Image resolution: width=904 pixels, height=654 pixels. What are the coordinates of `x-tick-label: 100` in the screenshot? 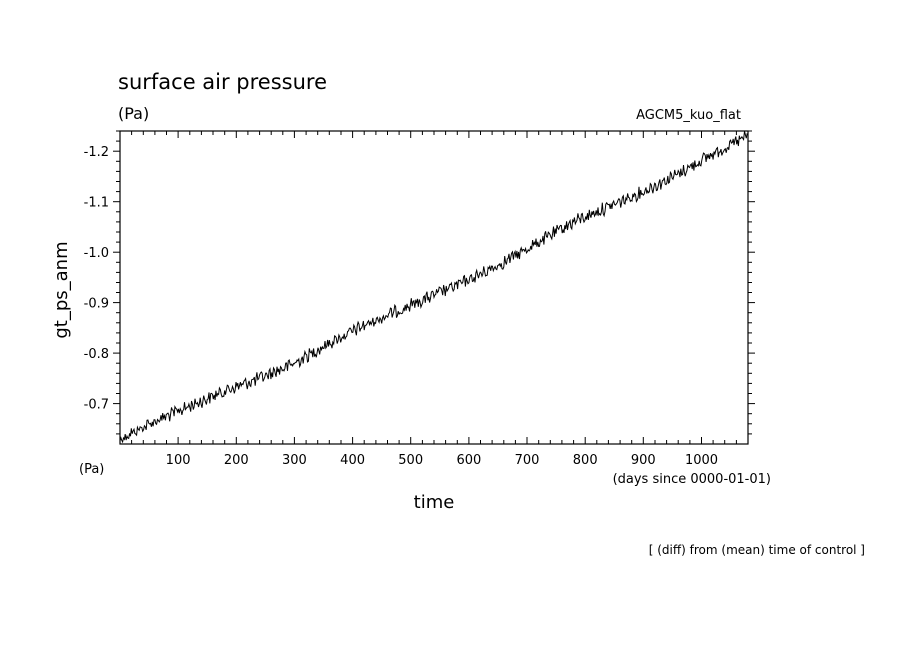 It's located at (178, 460).